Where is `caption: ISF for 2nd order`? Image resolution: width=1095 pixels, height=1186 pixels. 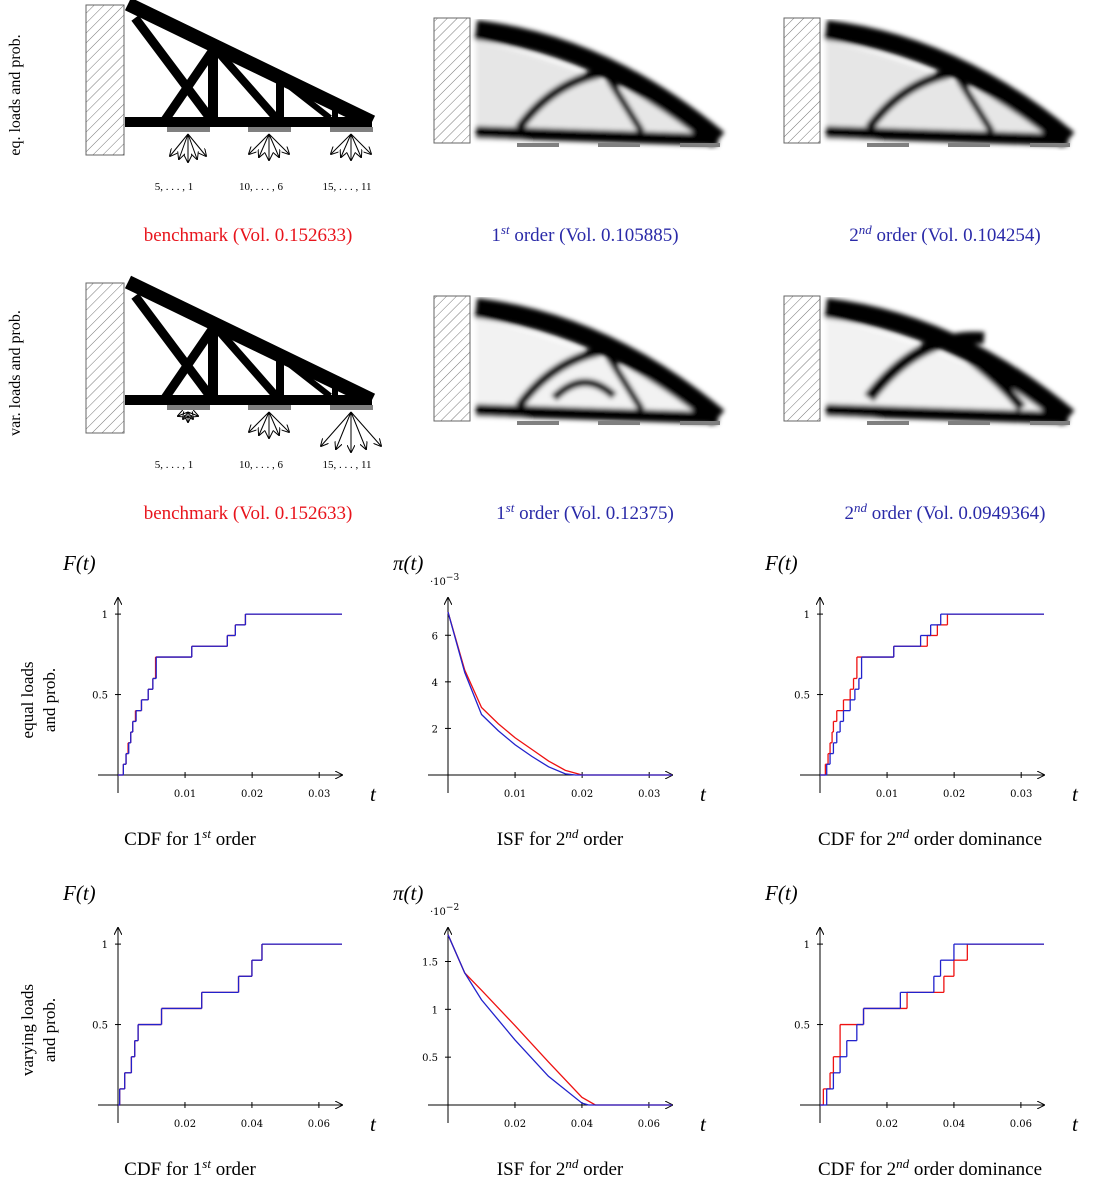
caption: ISF for 2nd order is located at coordinates (560, 1168).